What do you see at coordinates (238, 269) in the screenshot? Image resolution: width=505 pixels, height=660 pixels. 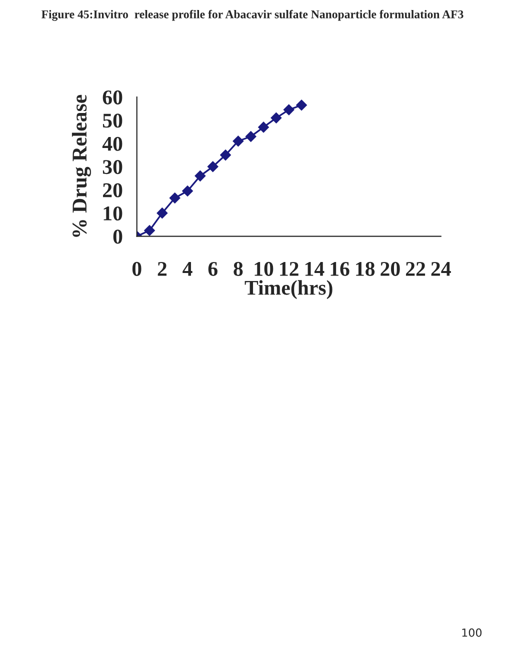 I see `x-tick-label: 8` at bounding box center [238, 269].